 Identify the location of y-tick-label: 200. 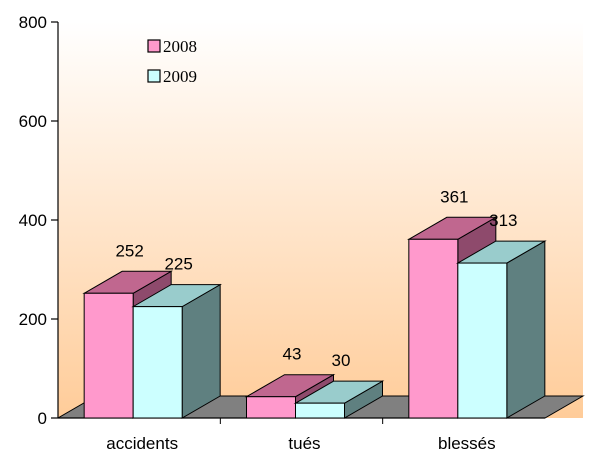
(33, 319).